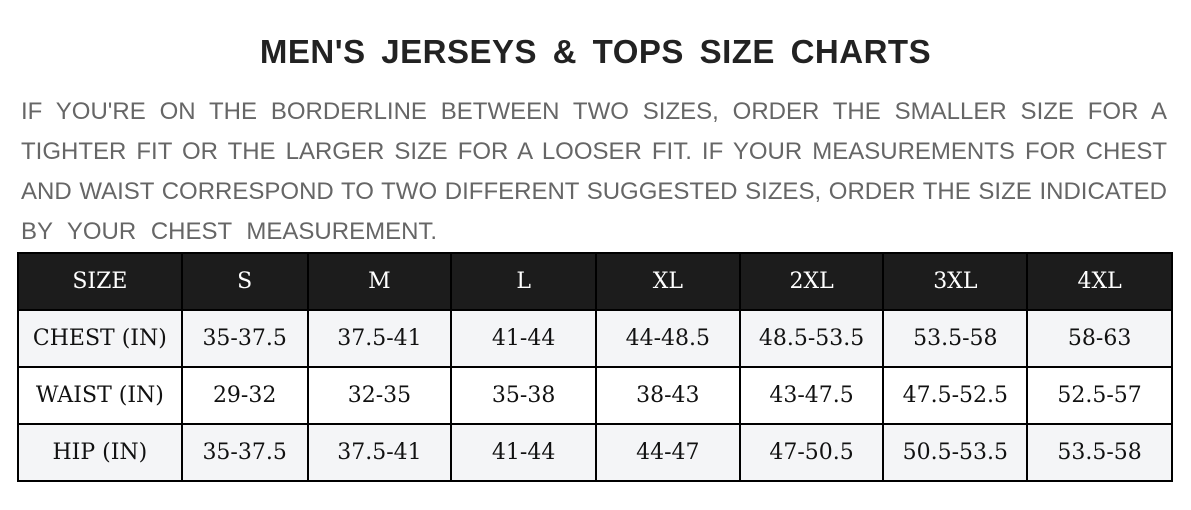 This screenshot has width=1191, height=510. Describe the element at coordinates (1099, 281) in the screenshot. I see `column-header-4xl: 4XL` at that location.